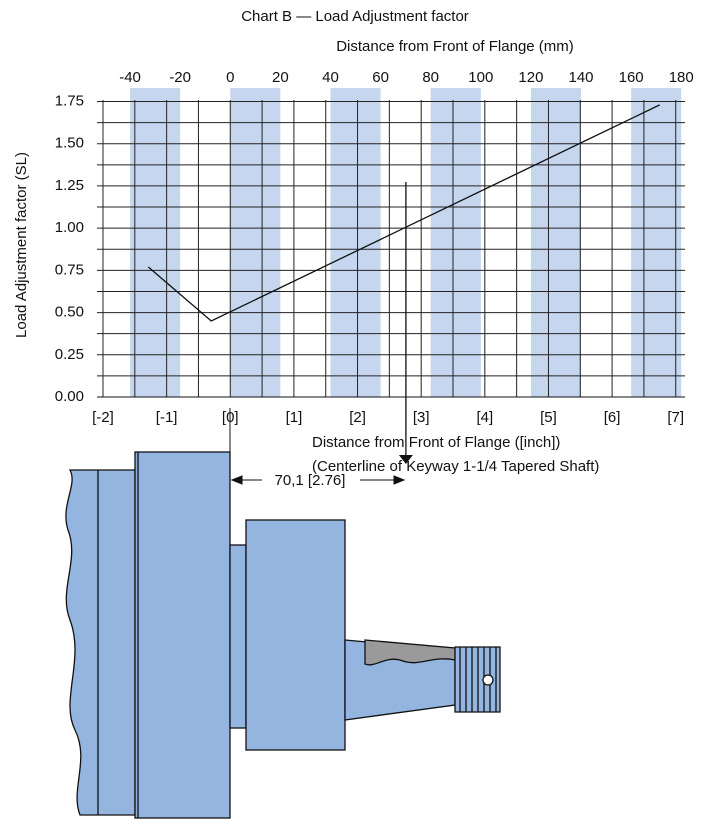 This screenshot has width=701, height=820. What do you see at coordinates (405, 459) in the screenshot?
I see `marker-arrow` at bounding box center [405, 459].